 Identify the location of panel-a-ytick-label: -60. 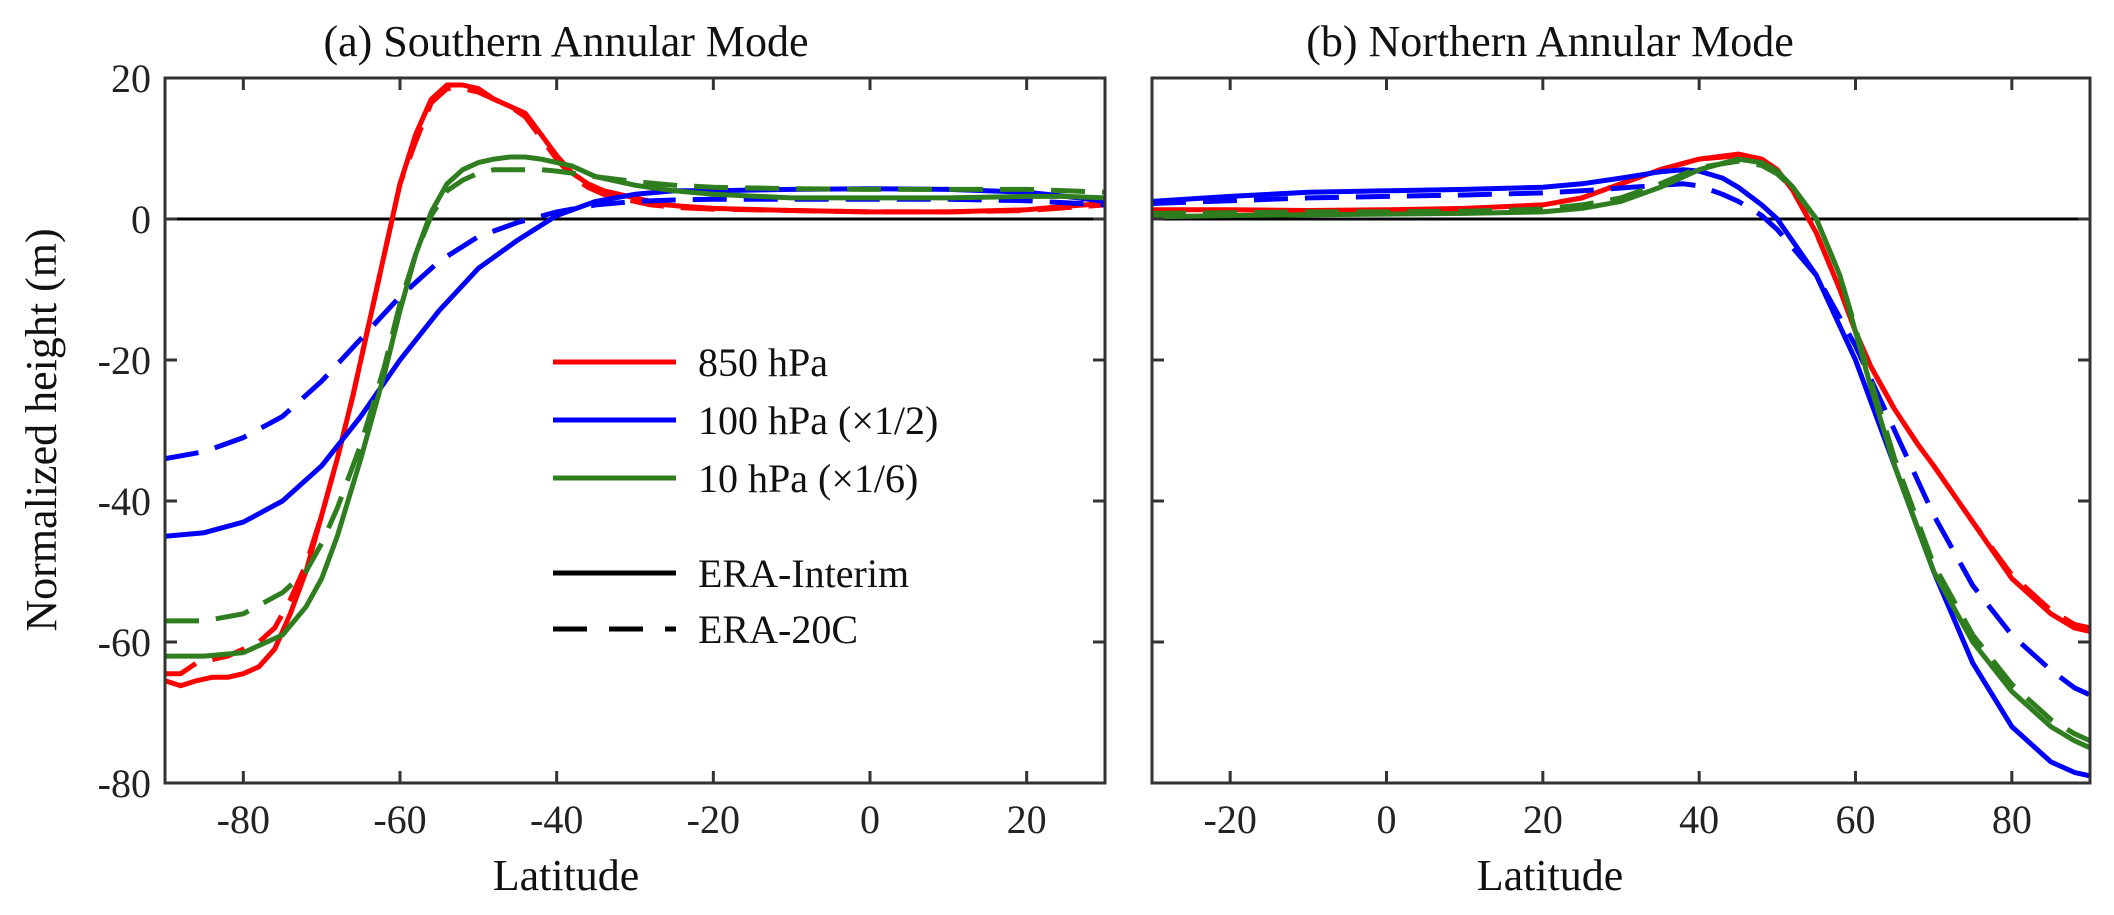
(124, 642).